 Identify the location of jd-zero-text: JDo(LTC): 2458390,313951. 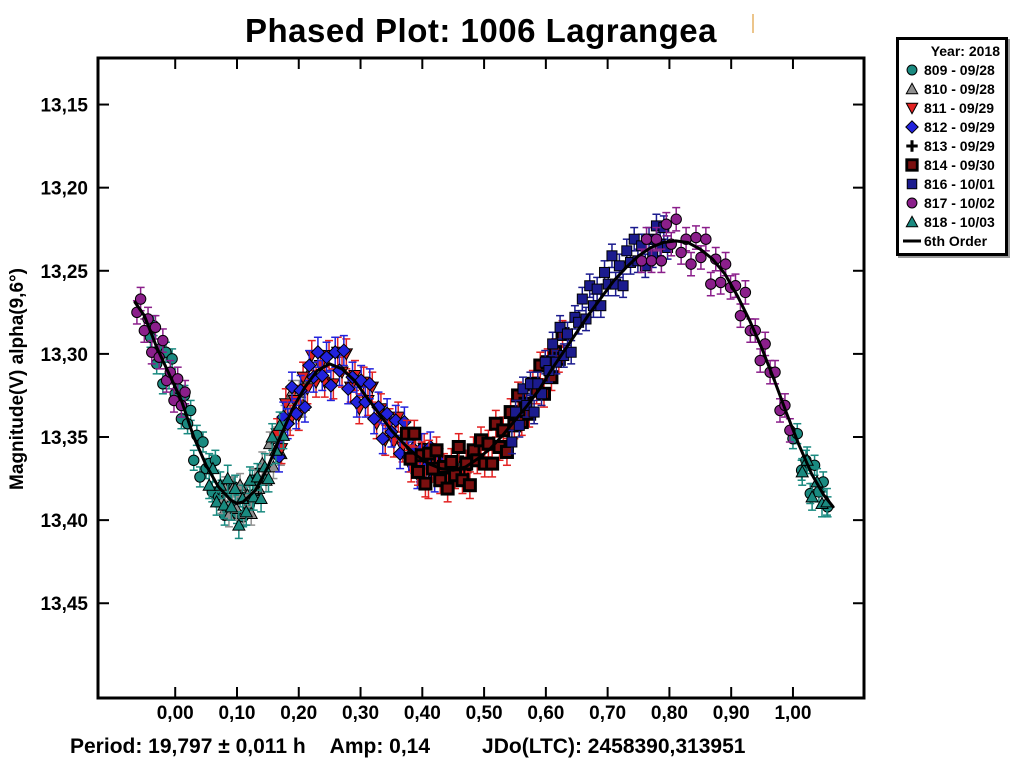
(614, 746).